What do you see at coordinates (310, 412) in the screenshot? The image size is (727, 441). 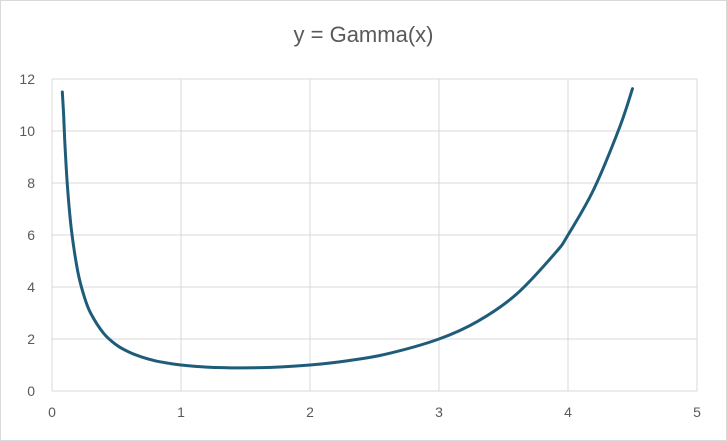 I see `x-tick-label: 2` at bounding box center [310, 412].